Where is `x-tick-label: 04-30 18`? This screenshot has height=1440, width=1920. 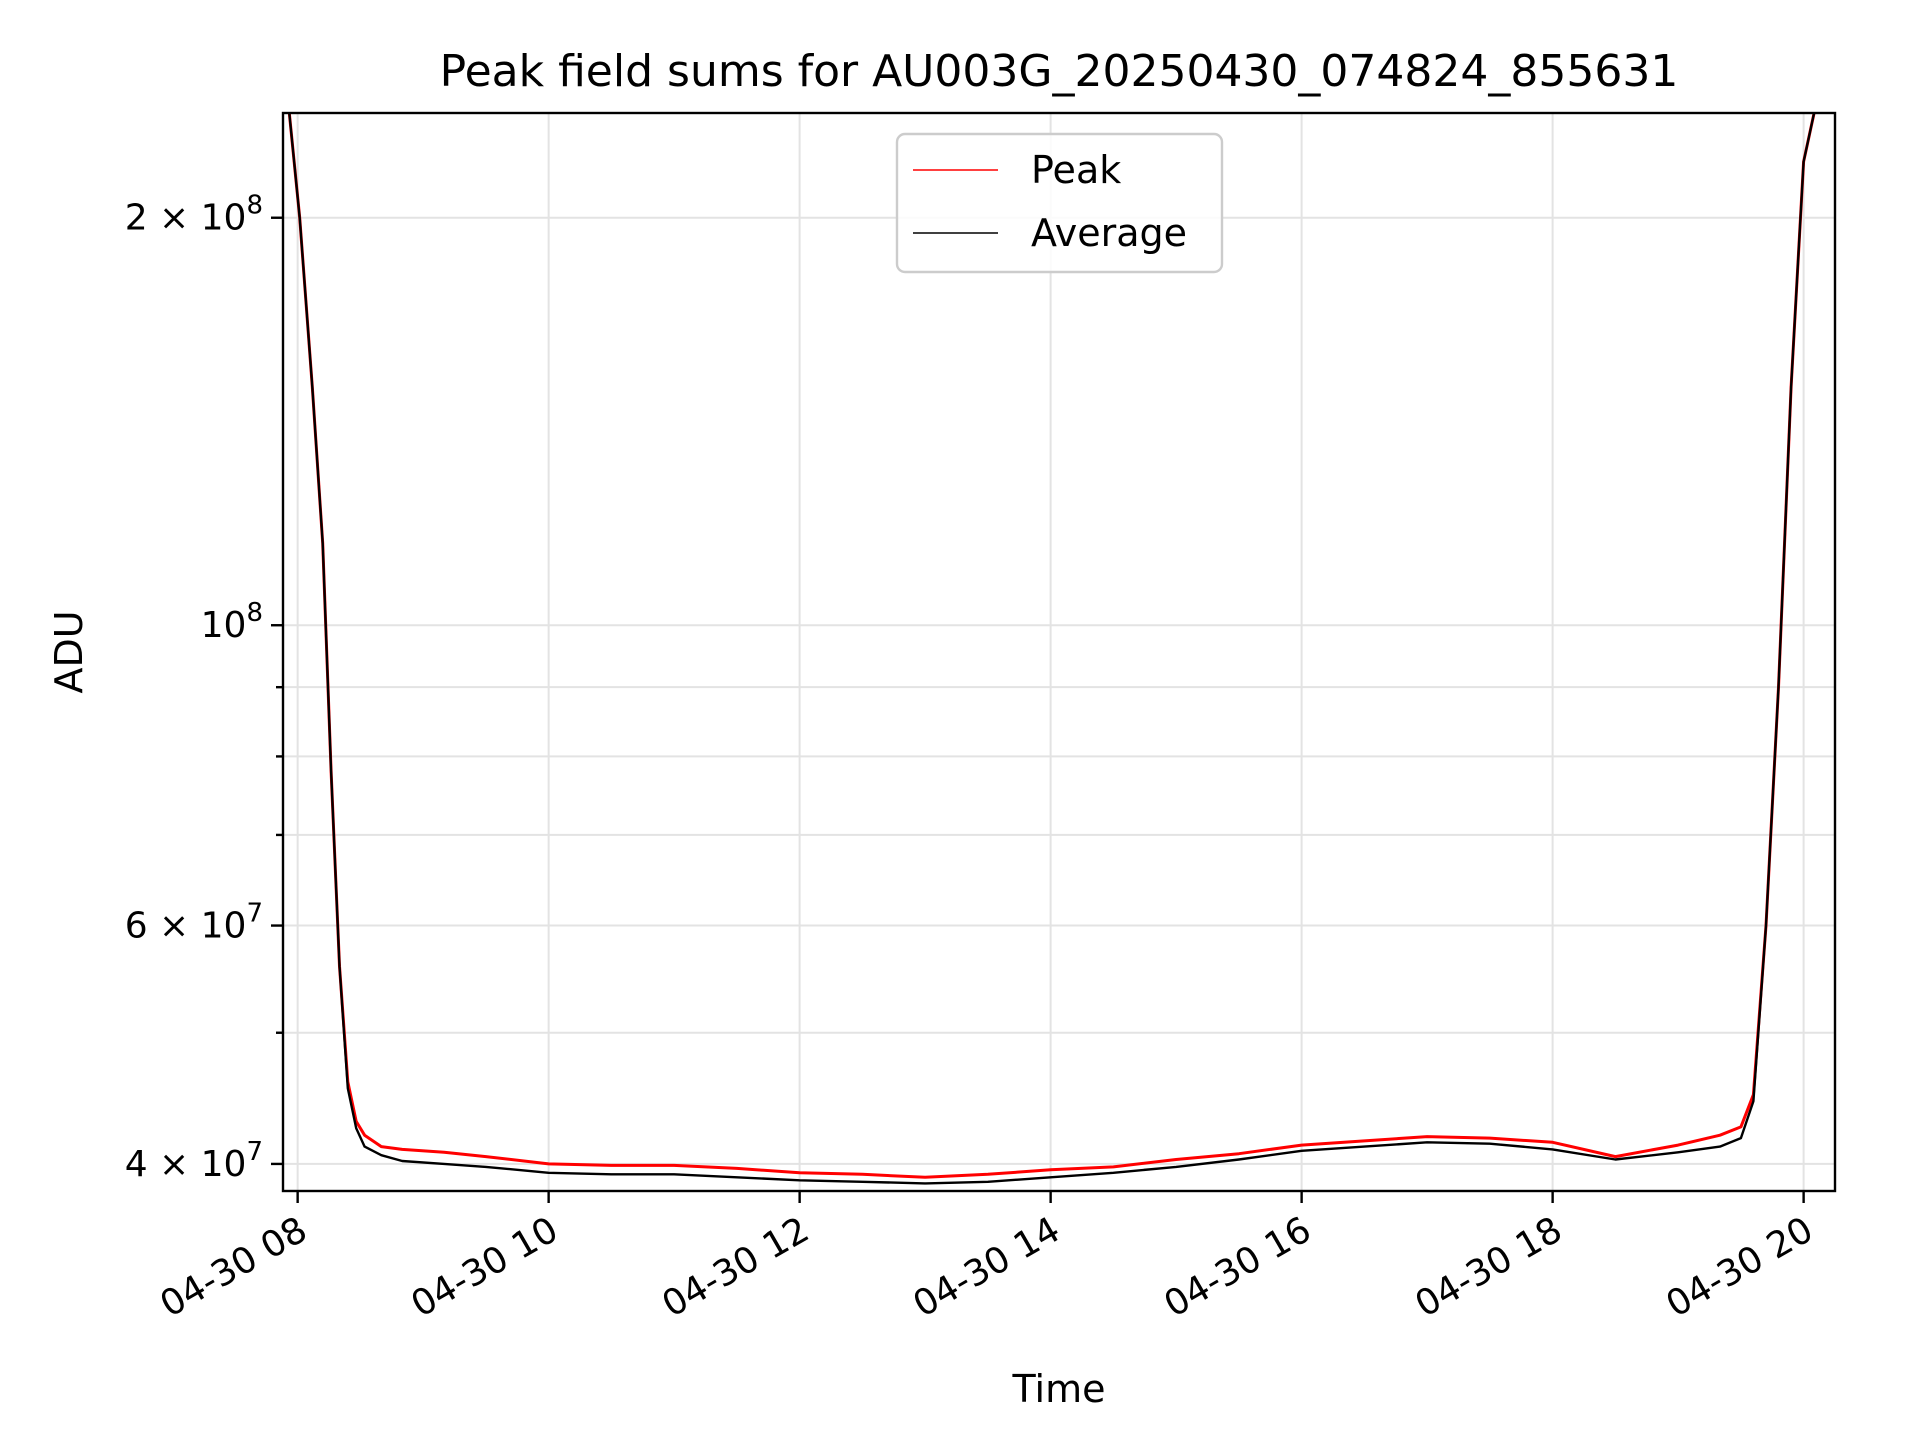 x-tick-label: 04-30 18 is located at coordinates (1488, 1267).